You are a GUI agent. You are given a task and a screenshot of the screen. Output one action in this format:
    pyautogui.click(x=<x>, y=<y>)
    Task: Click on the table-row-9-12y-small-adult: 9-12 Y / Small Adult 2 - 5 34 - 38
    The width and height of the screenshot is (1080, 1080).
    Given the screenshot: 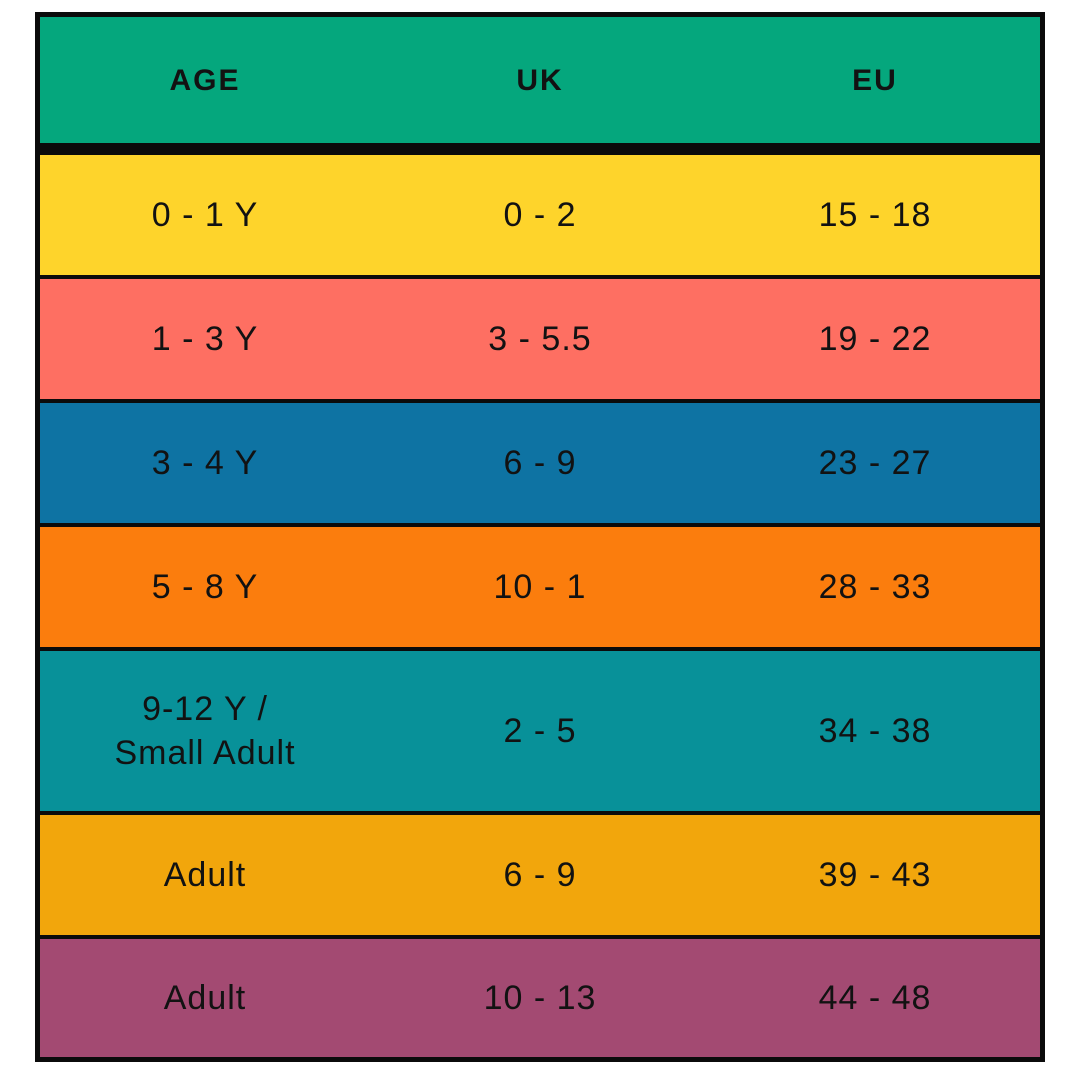 What is the action you would take?
    pyautogui.click(x=540, y=731)
    